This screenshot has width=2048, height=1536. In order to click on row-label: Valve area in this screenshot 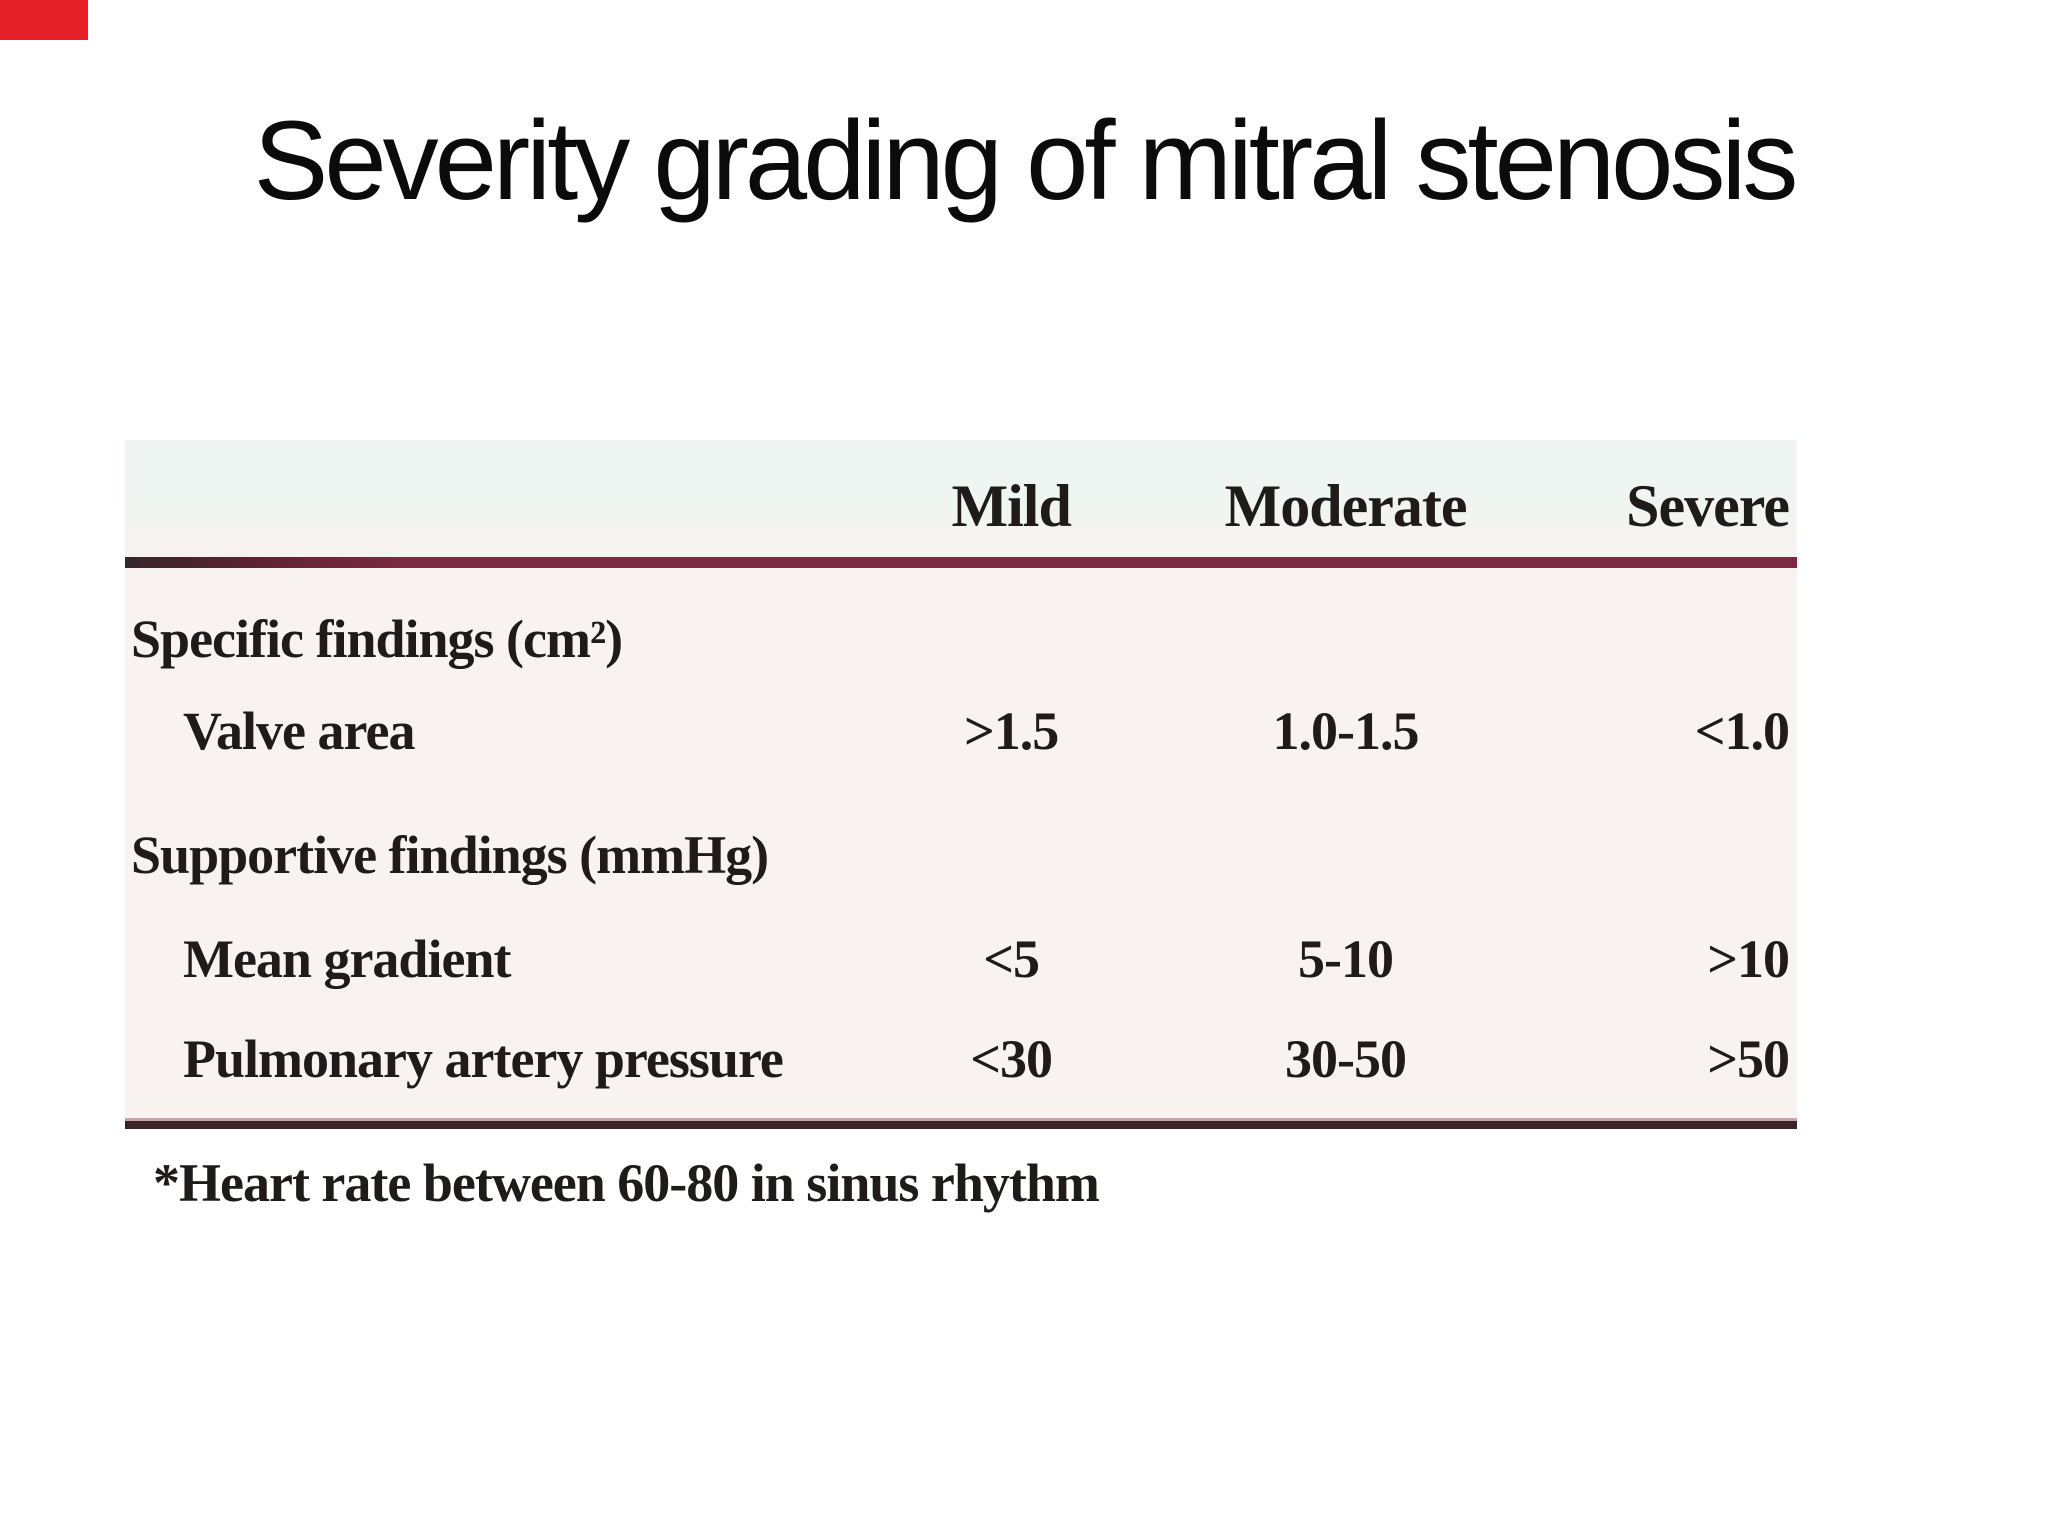, I will do `click(299, 731)`.